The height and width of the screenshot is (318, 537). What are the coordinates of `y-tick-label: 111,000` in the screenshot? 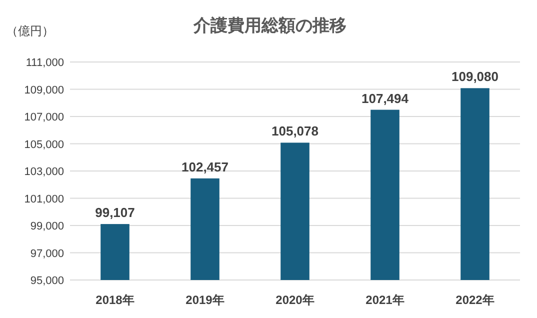 It's located at (45, 63).